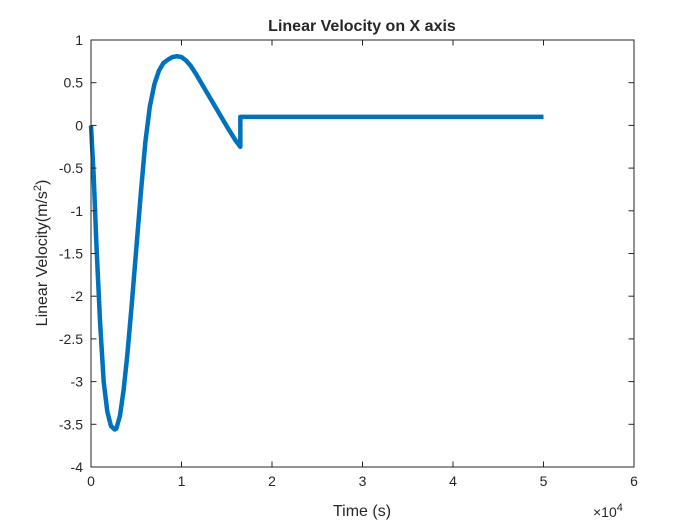 The height and width of the screenshot is (530, 700). Describe the element at coordinates (362, 26) in the screenshot. I see `chart-title: Linear Velocity on X axis` at that location.